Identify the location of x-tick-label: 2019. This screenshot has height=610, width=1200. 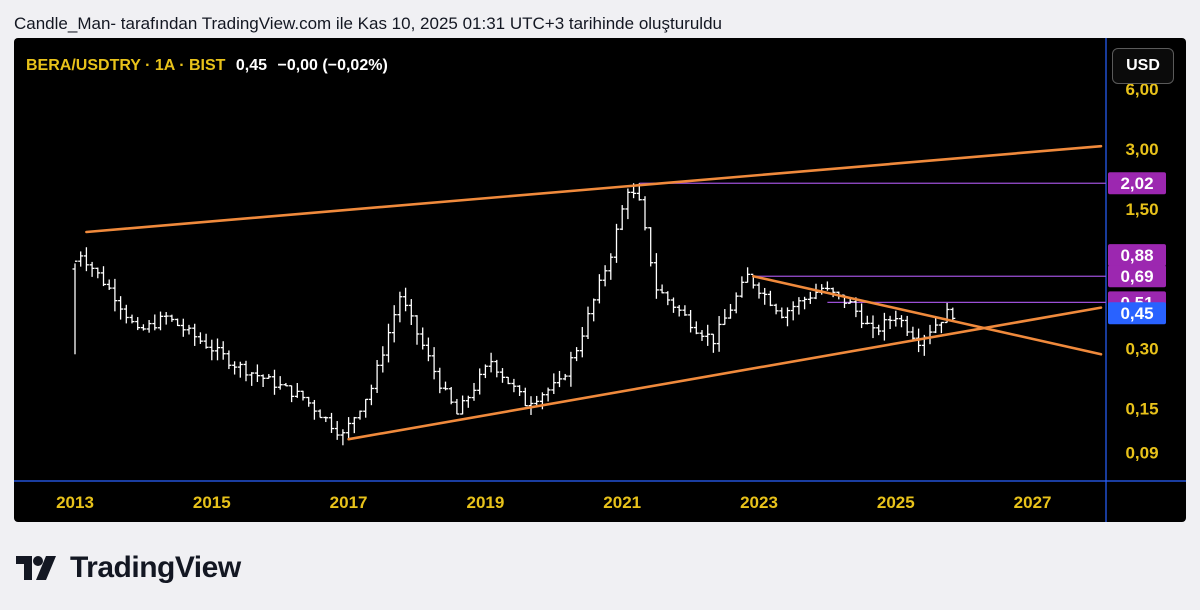
(485, 502).